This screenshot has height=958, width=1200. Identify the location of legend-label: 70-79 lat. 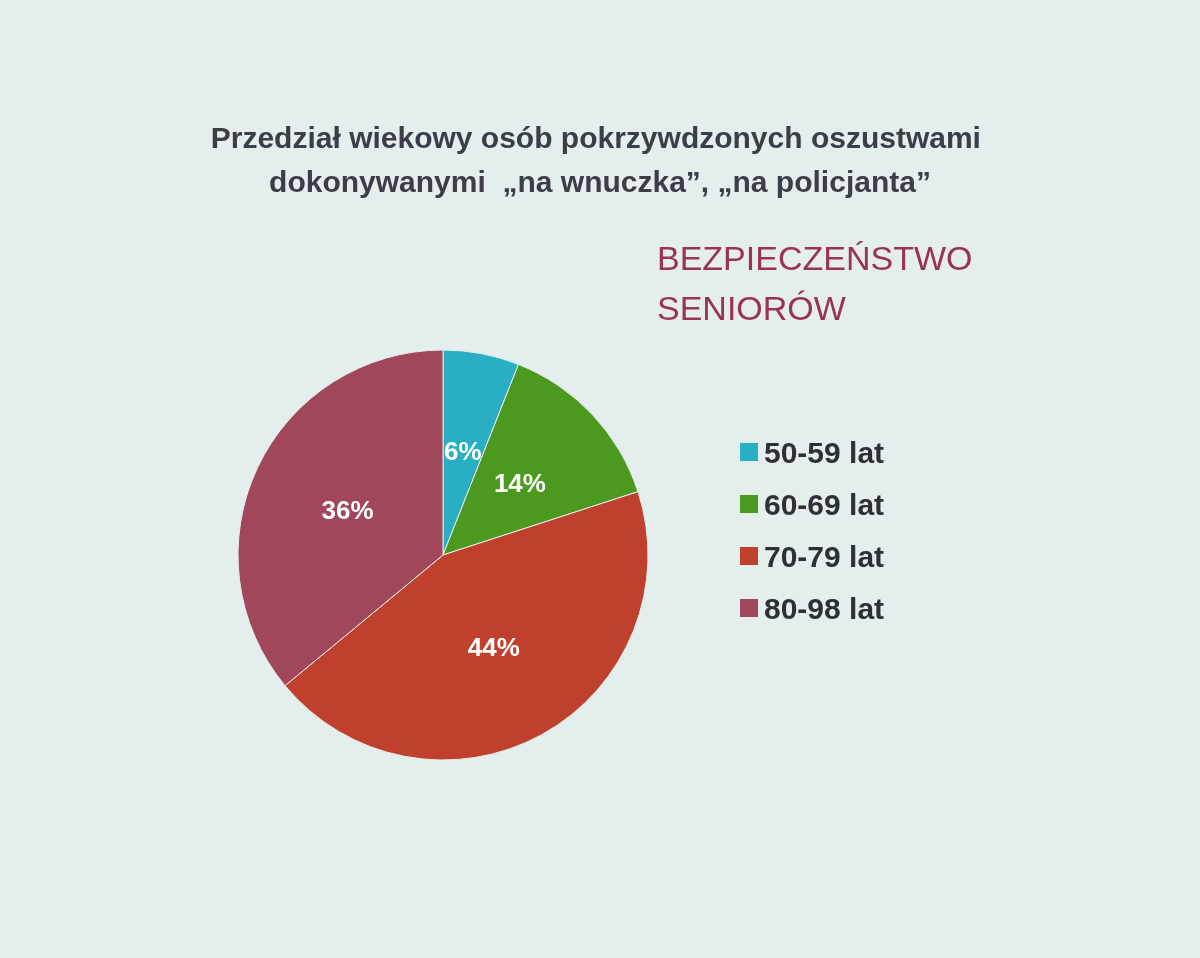
(824, 556).